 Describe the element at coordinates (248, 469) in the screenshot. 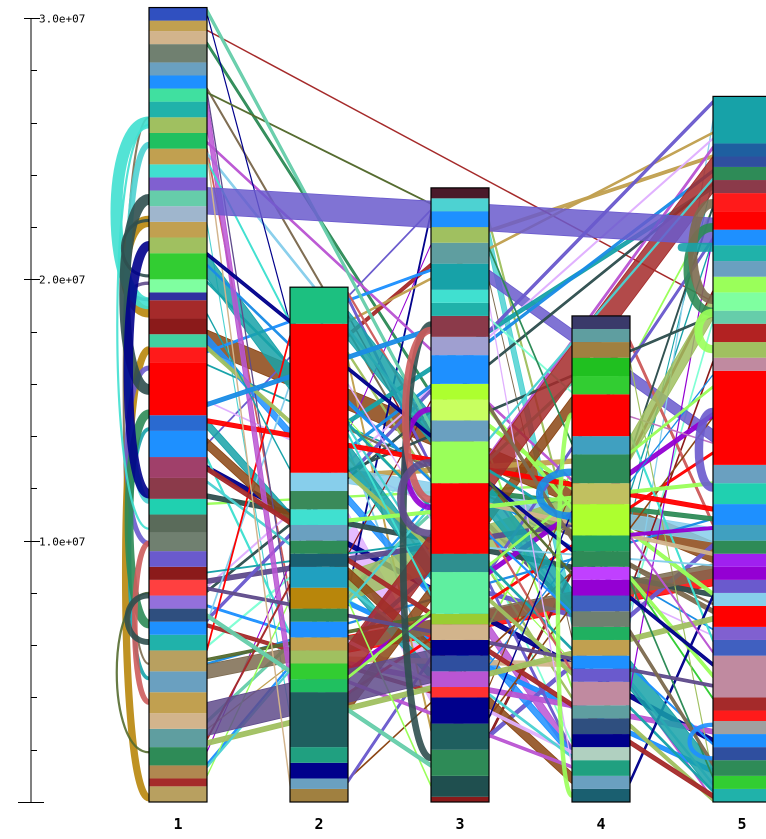

I see `synteny-link` at that location.